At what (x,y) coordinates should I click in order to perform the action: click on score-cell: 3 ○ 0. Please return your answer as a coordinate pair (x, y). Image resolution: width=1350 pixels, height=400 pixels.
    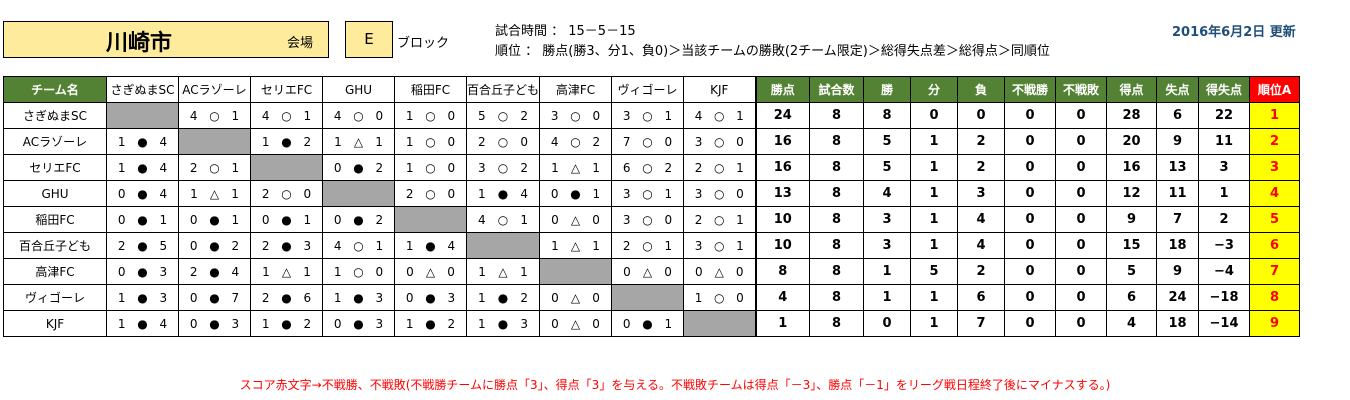
    Looking at the image, I should click on (720, 141).